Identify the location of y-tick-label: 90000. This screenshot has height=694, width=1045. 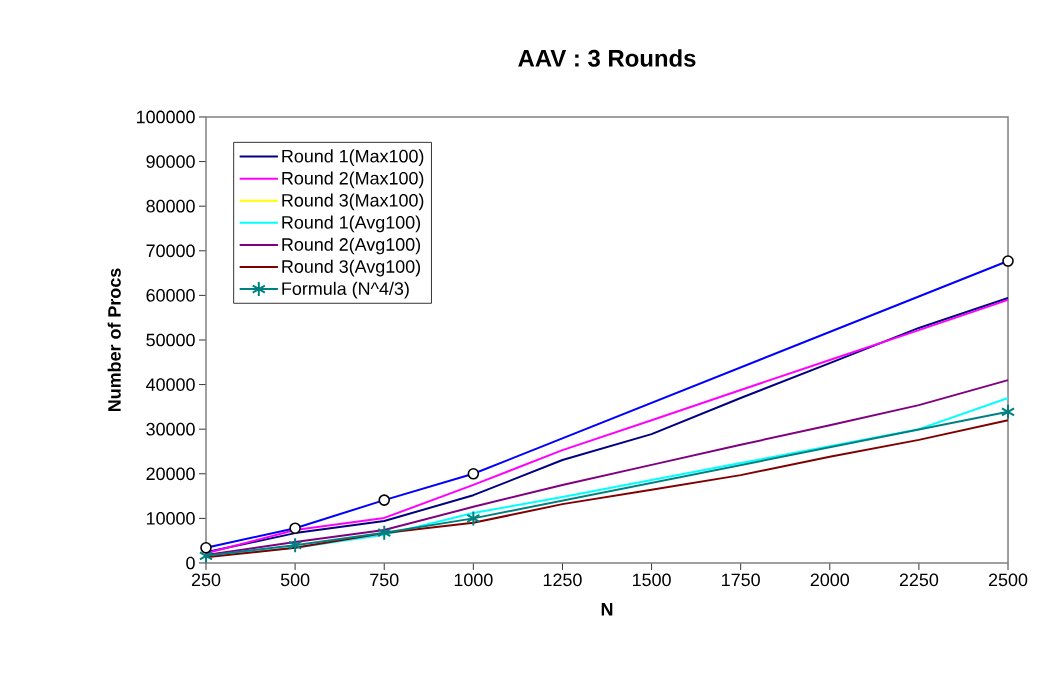
(170, 161).